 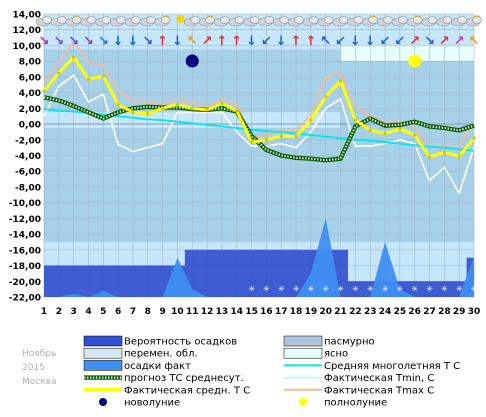 What do you see at coordinates (385, 312) in the screenshot?
I see `x-tick-label: 24` at bounding box center [385, 312].